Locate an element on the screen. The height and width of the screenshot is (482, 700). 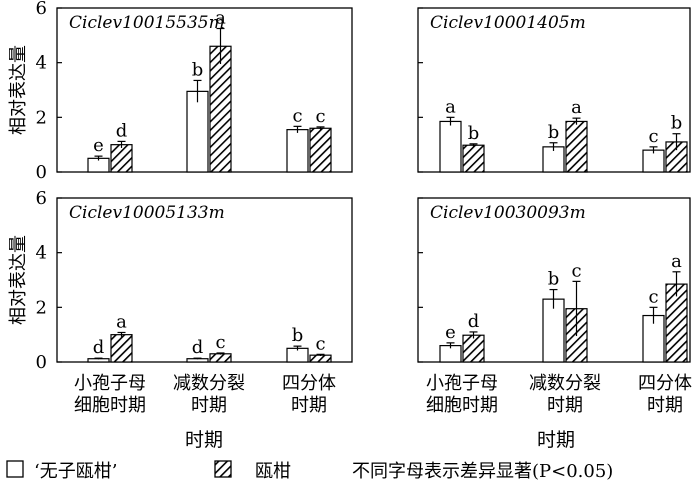
panel-title: Ciclev10030093m is located at coordinates (508, 213).